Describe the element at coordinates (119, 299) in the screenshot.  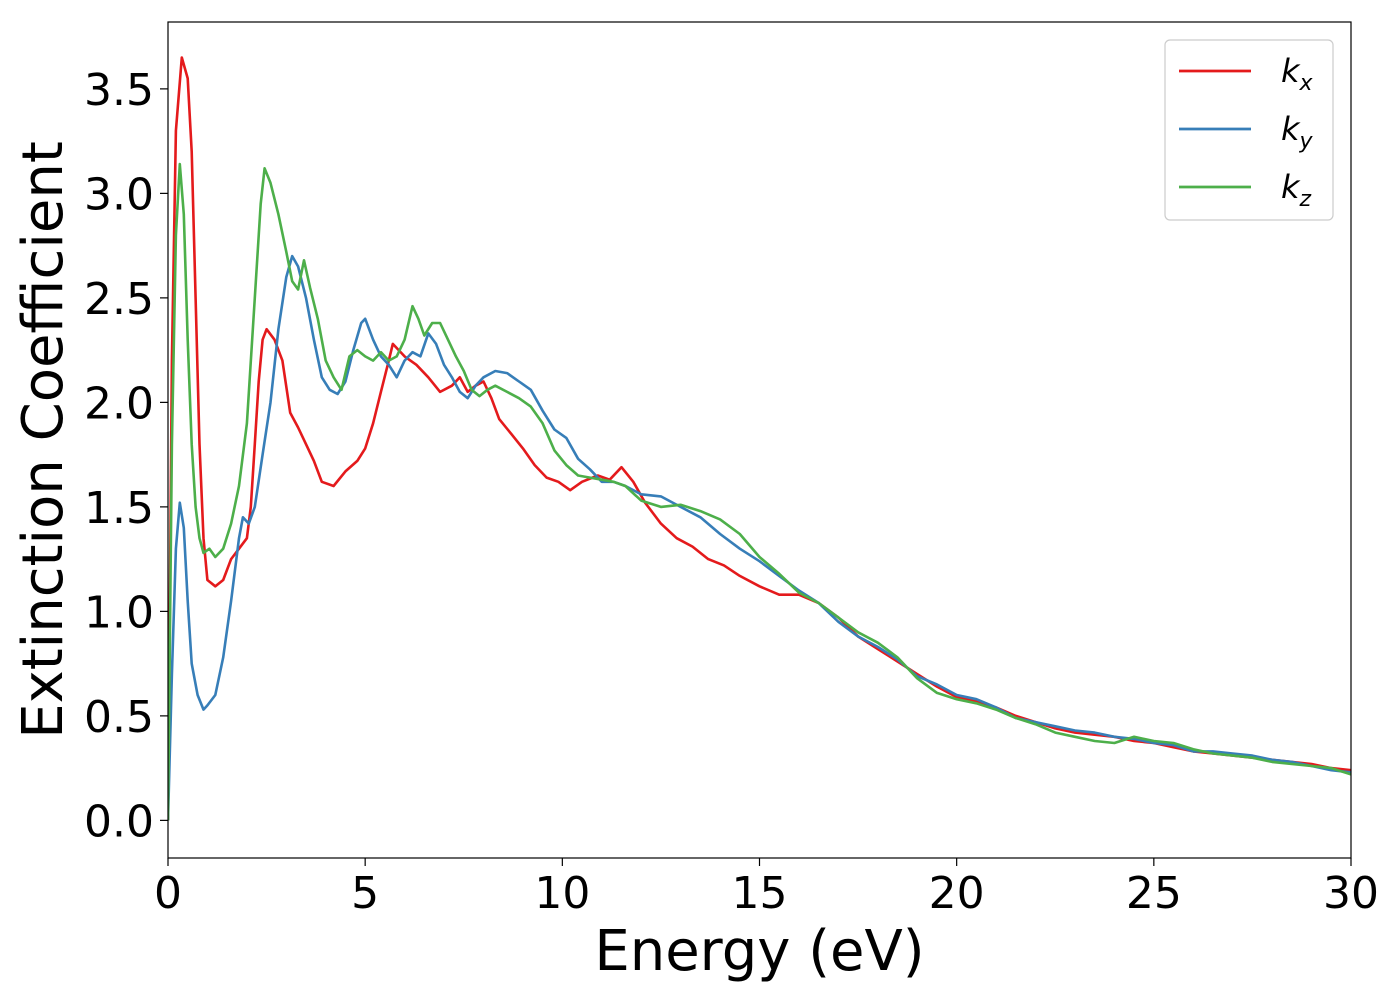
I see `y-tick-label: 2.5` at that location.